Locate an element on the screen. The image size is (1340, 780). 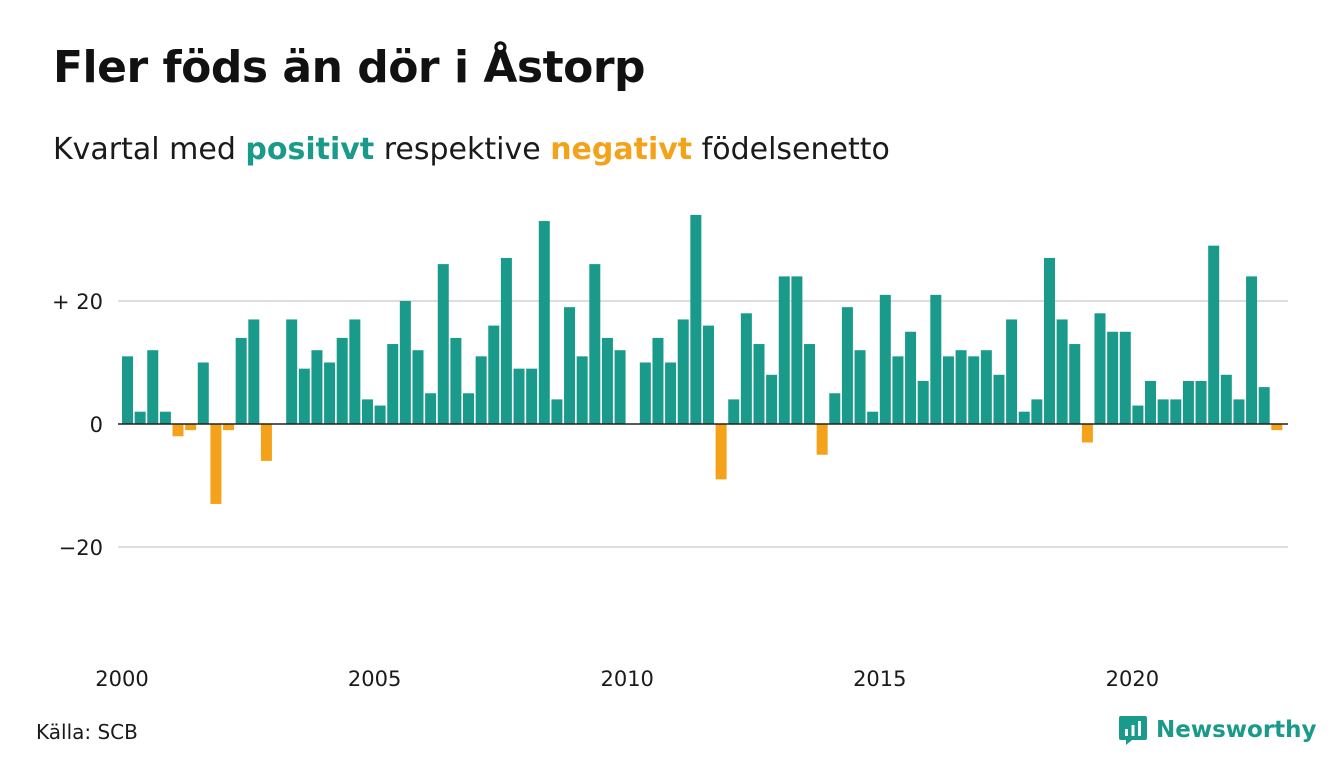
x-tick-label: 2020 is located at coordinates (1132, 679).